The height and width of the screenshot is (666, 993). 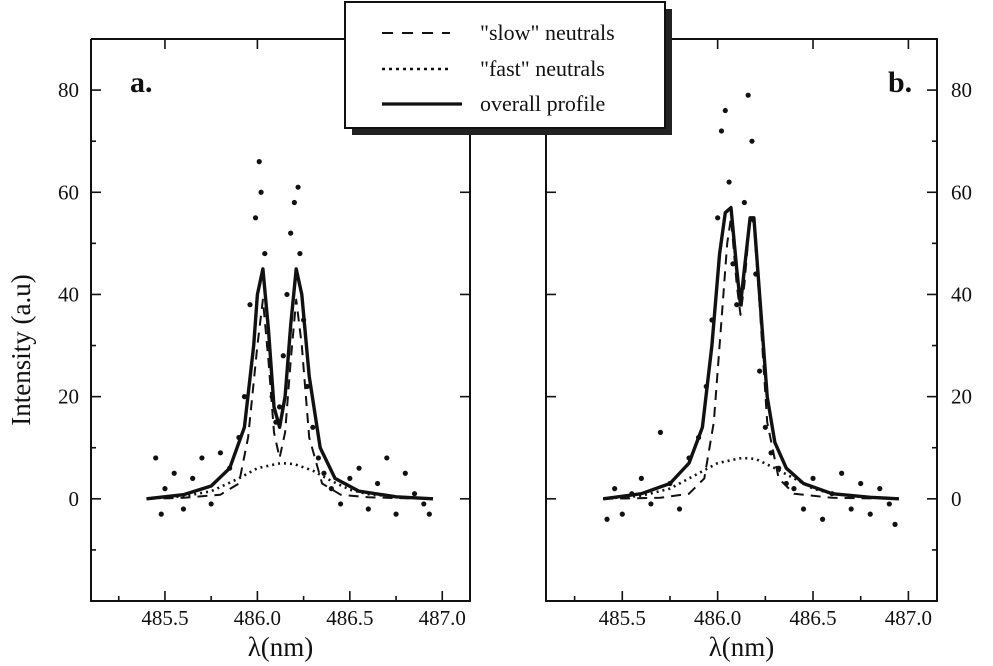 I want to click on panel-a-series-solid, so click(x=290, y=384).